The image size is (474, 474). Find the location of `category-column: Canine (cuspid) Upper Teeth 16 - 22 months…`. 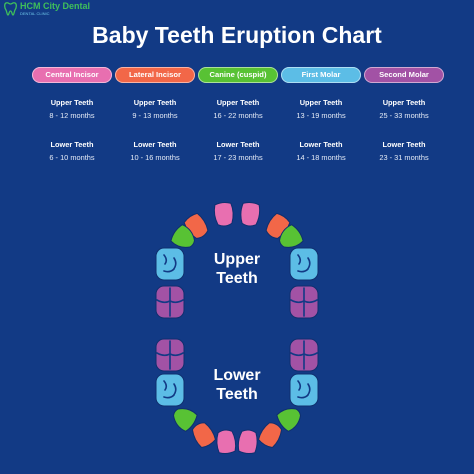

category-column: Canine (cuspid) Upper Teeth 16 - 22 months… is located at coordinates (238, 114).